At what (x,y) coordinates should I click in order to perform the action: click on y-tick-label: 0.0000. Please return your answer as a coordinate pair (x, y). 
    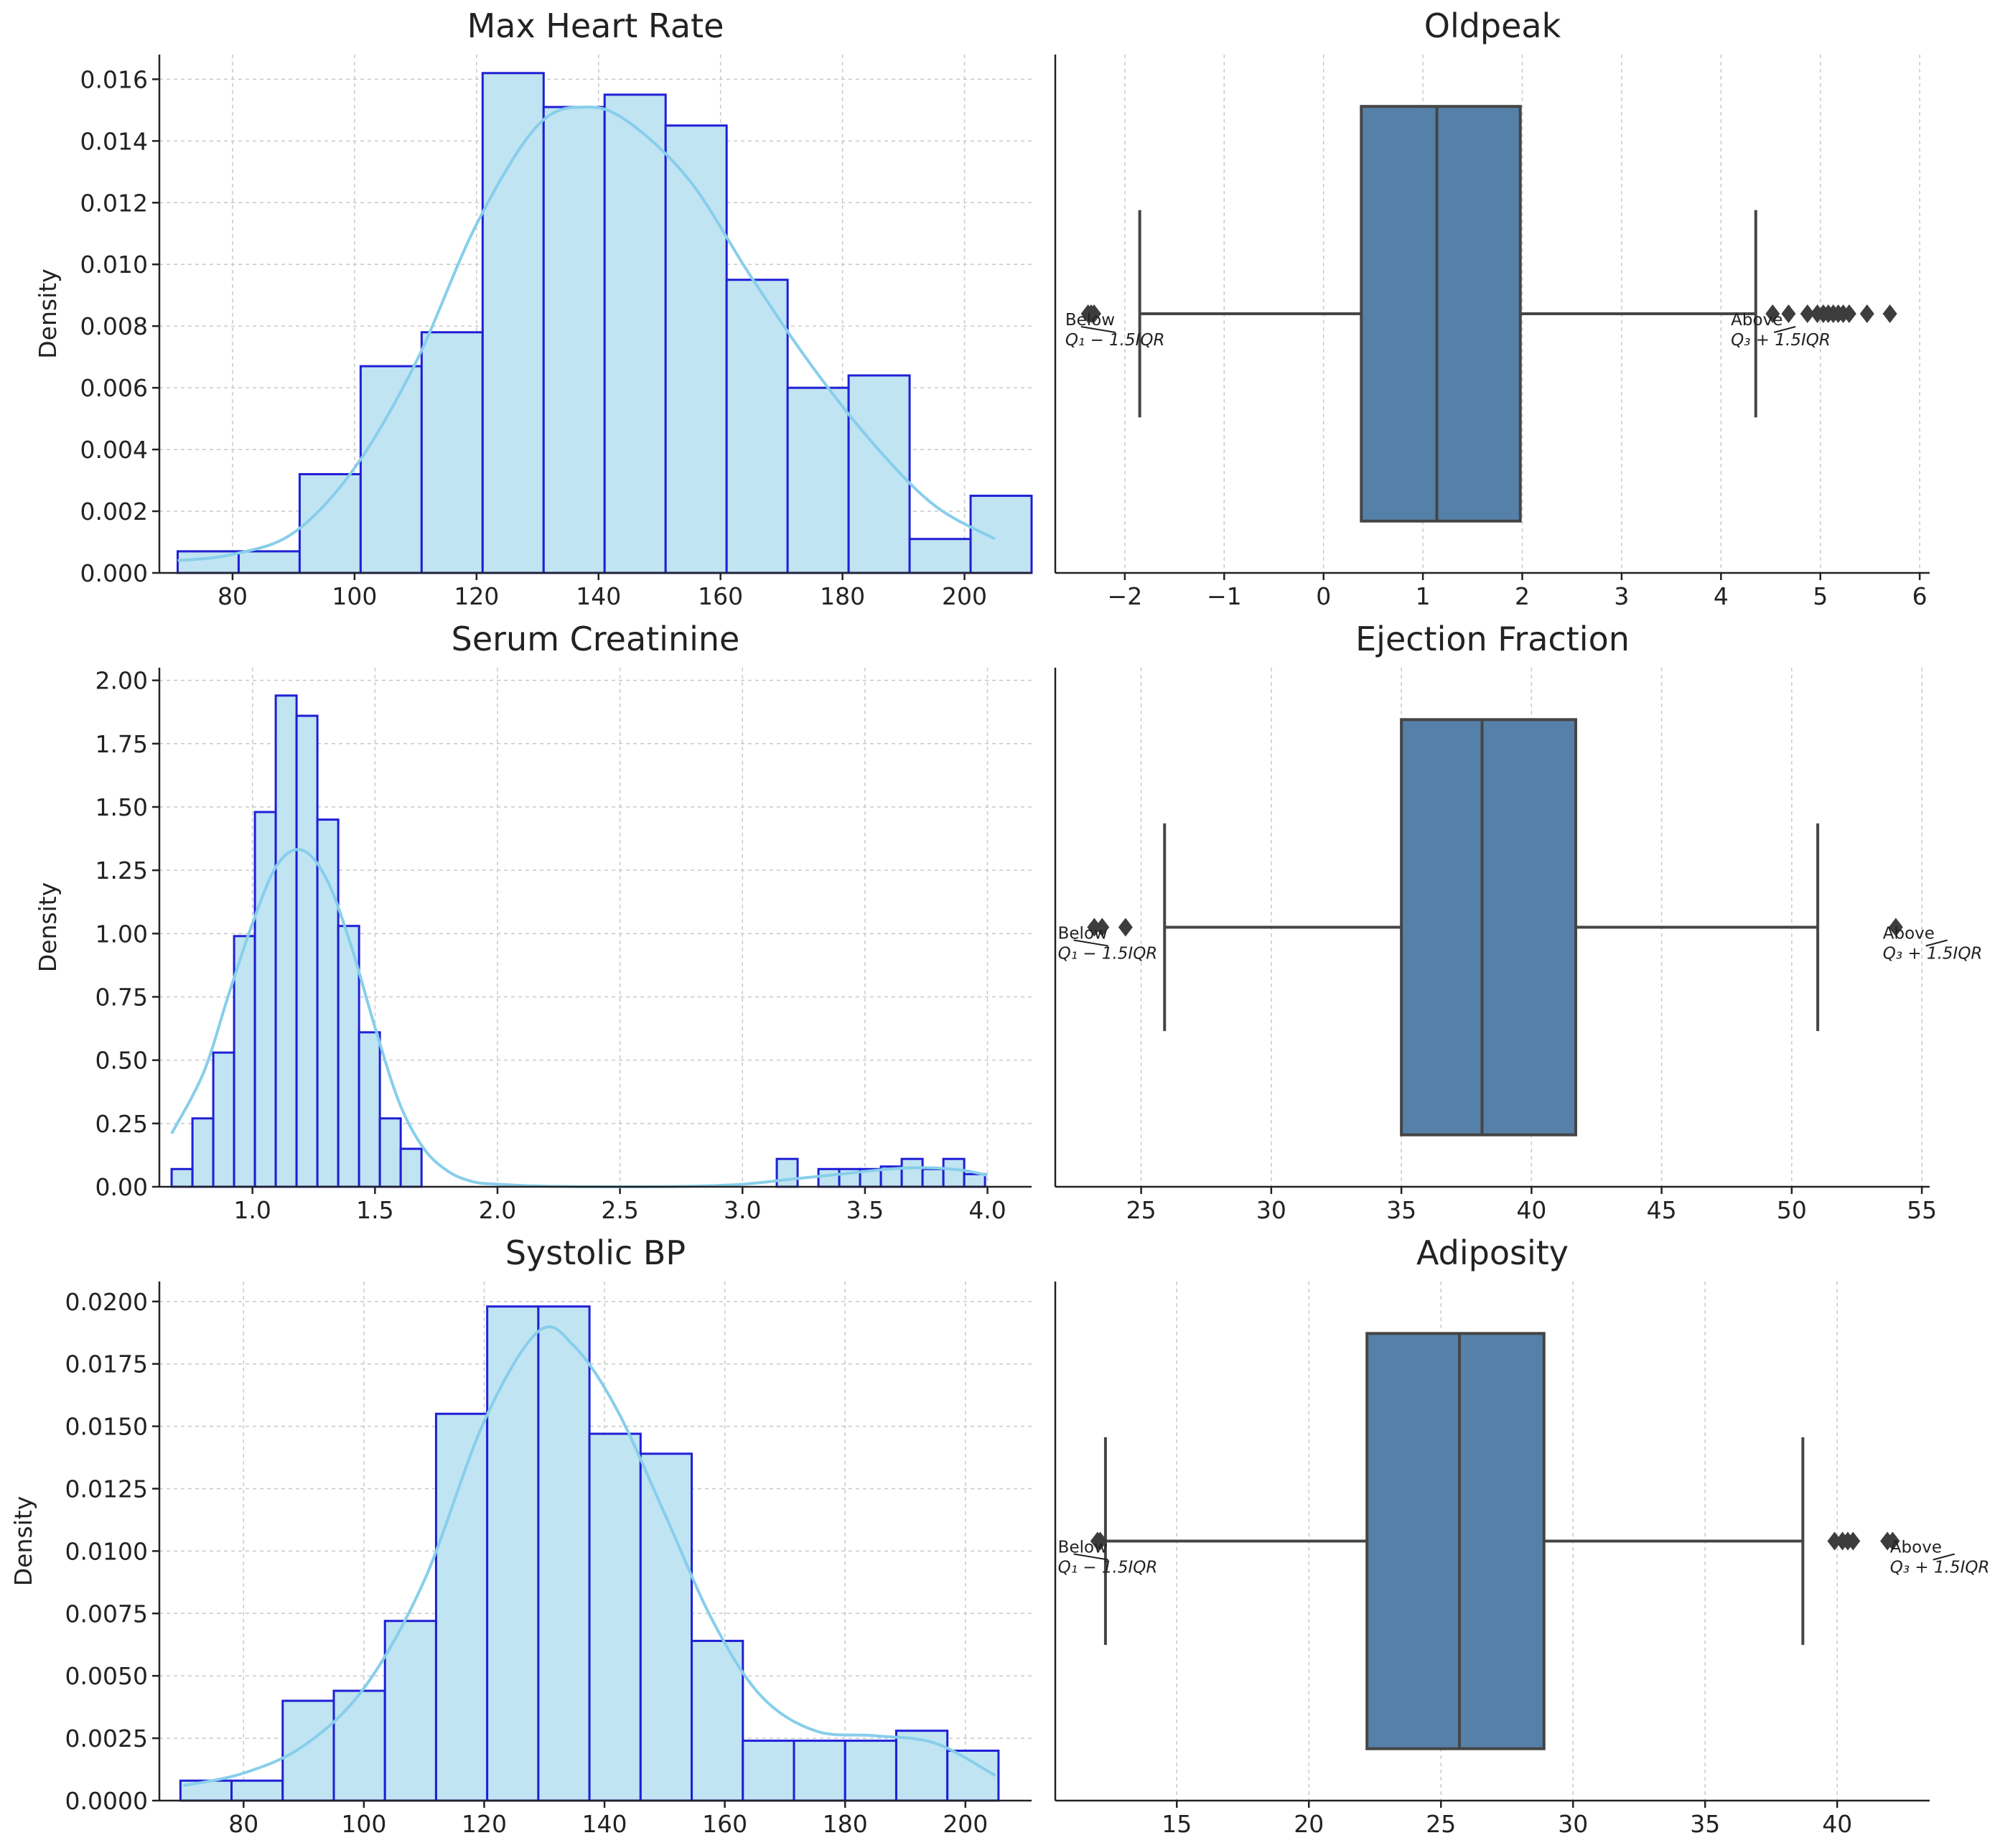
    Looking at the image, I should click on (106, 1801).